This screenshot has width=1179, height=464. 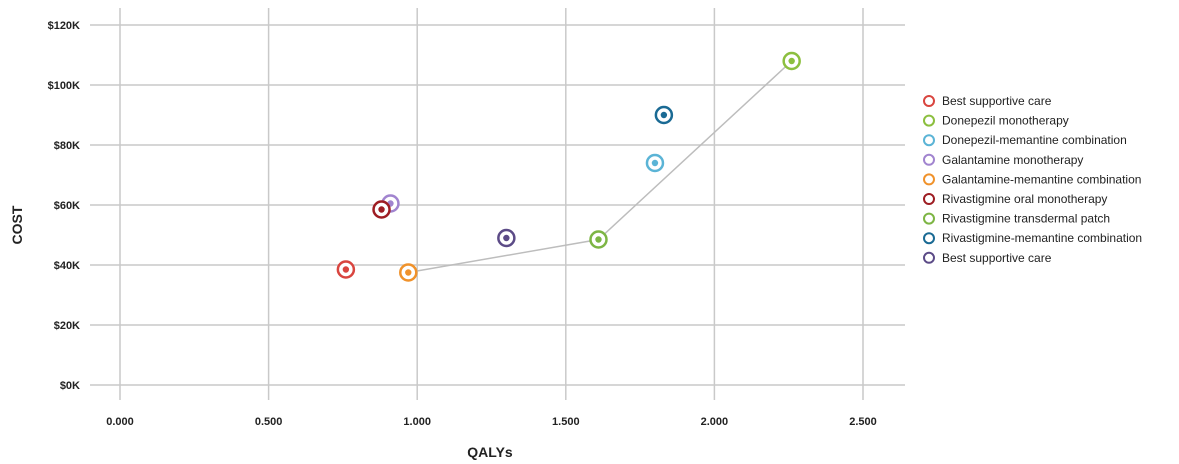 I want to click on y-axis-ticks: $0K $20K $40K $60K $80K $100K $120K, so click(x=64, y=206).